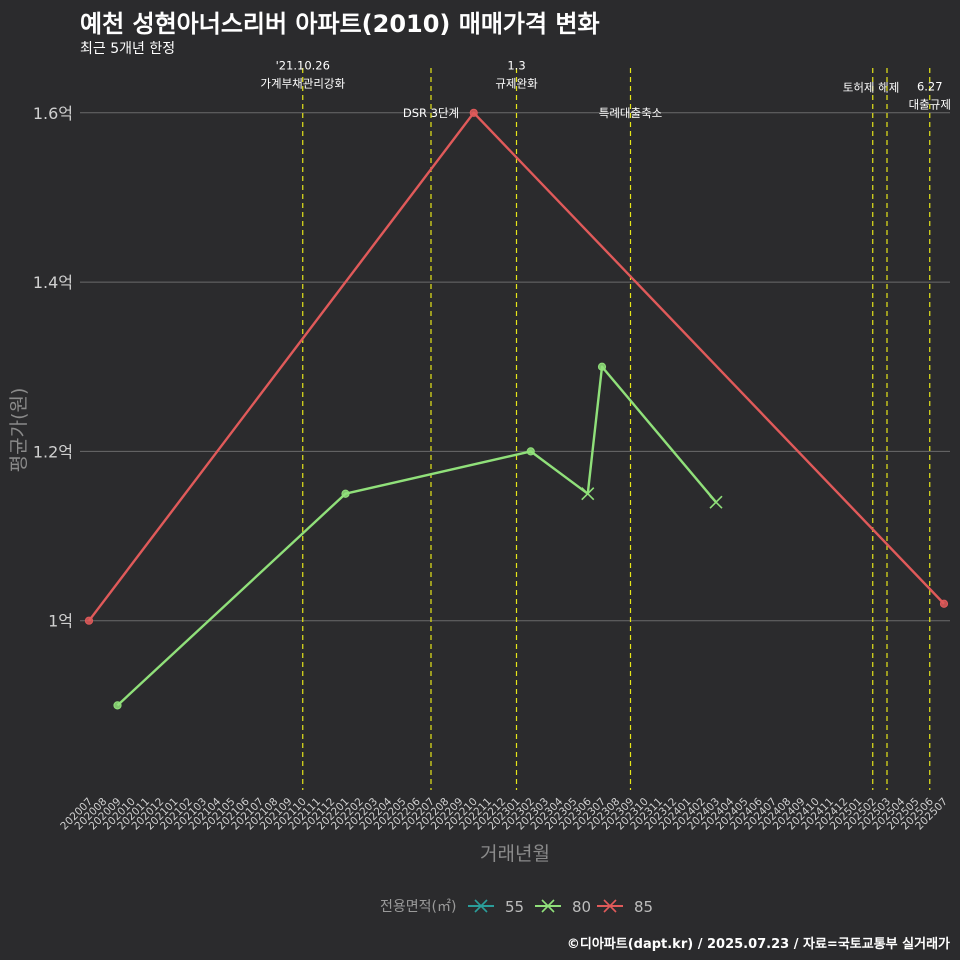 Image resolution: width=960 pixels, height=960 pixels. What do you see at coordinates (930, 87) in the screenshot?
I see `event-label-line: 6.27` at bounding box center [930, 87].